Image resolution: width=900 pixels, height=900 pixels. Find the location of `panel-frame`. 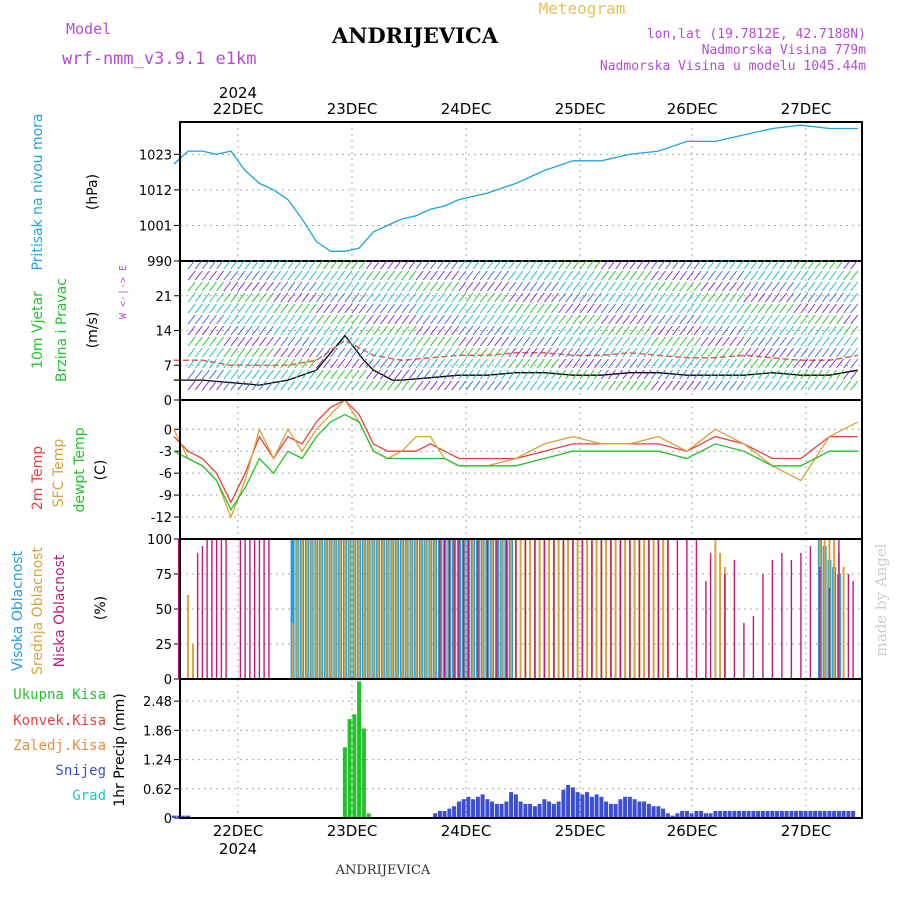

panel-frame is located at coordinates (521, 469).